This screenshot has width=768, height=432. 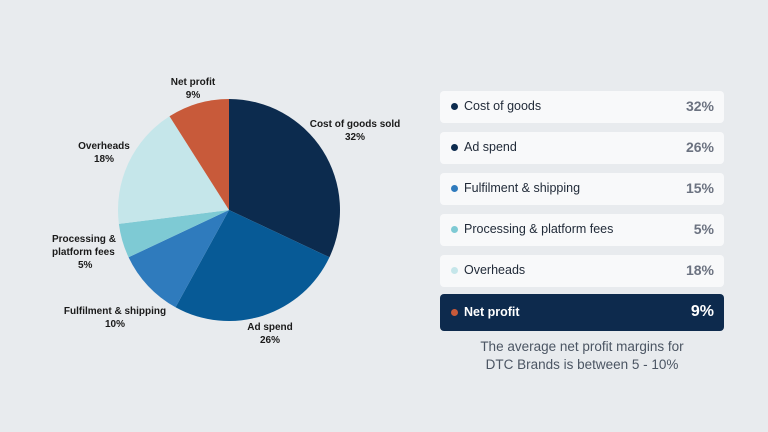 I want to click on footnote-line-1: The average net profit margins for, so click(x=582, y=346).